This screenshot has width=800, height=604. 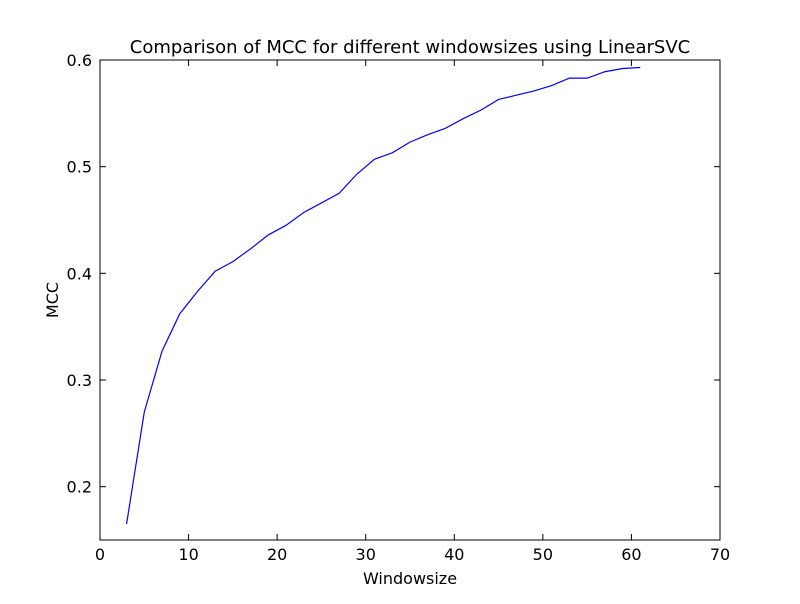 I want to click on y-tick-label-4: 0.6, so click(x=79, y=60).